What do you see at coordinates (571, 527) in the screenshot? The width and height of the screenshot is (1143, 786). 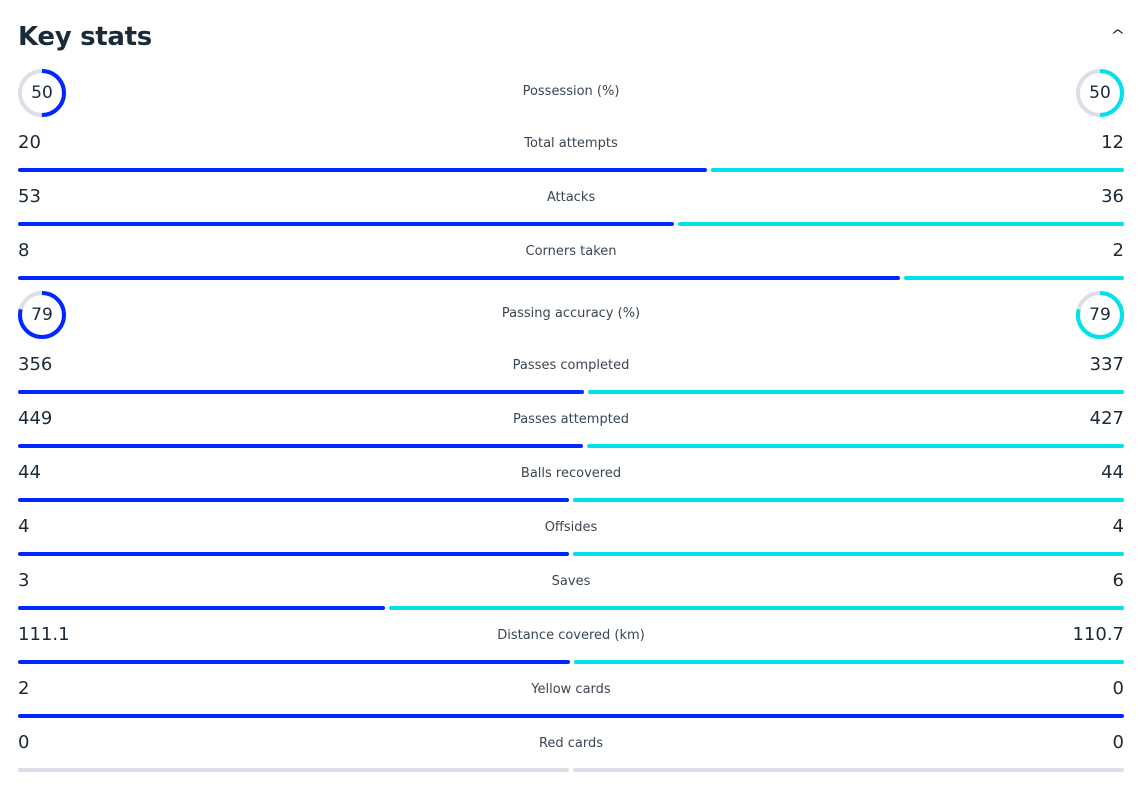 I see `stat-label: Offsides` at bounding box center [571, 527].